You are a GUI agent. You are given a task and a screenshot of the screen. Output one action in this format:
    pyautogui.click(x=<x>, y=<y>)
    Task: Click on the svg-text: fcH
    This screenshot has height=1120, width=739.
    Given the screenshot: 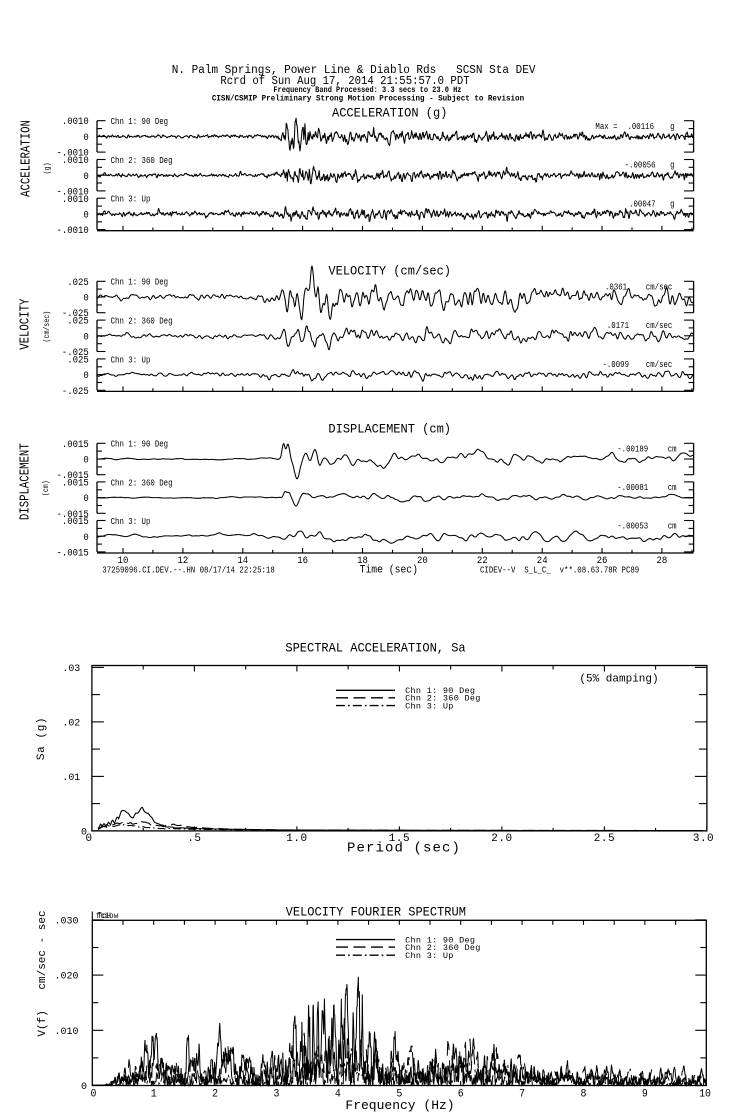 What is the action you would take?
    pyautogui.click(x=104, y=917)
    